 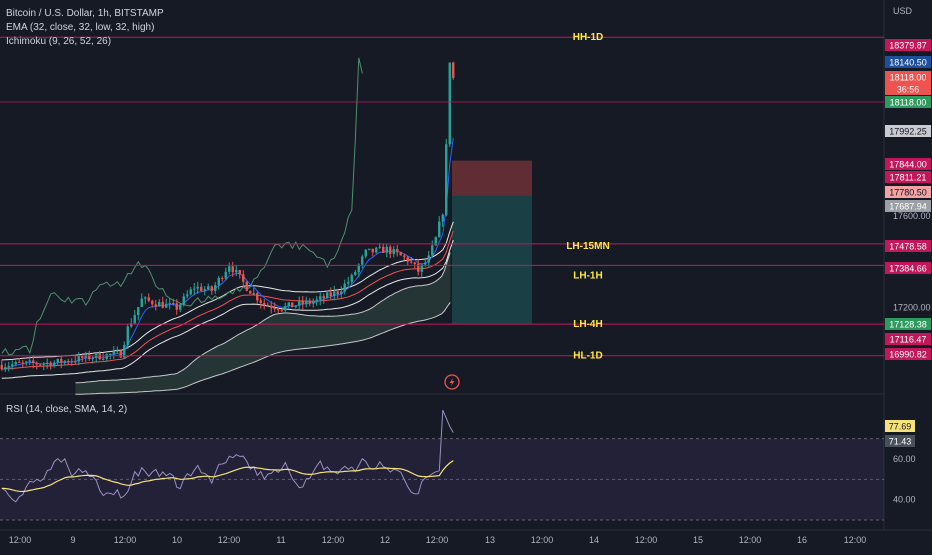 What do you see at coordinates (452, 382) in the screenshot?
I see `bolt-icon` at bounding box center [452, 382].